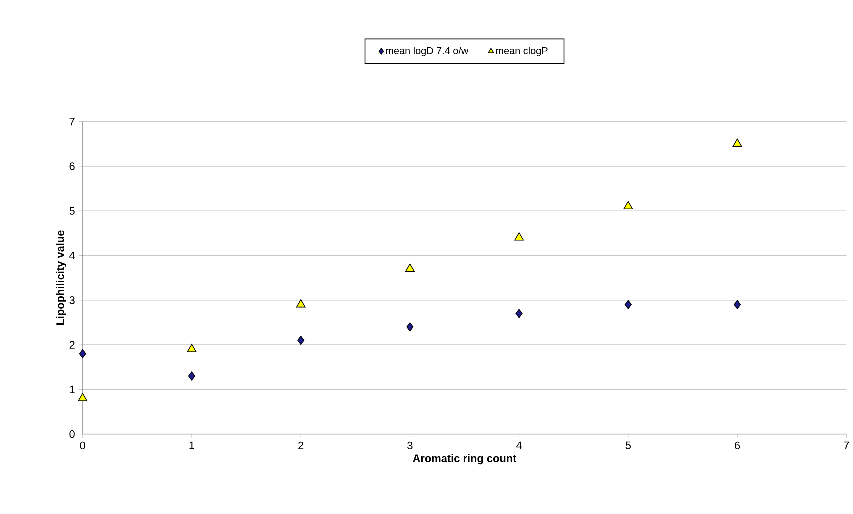 This screenshot has width=853, height=514. I want to click on x-tick-label: 3, so click(410, 446).